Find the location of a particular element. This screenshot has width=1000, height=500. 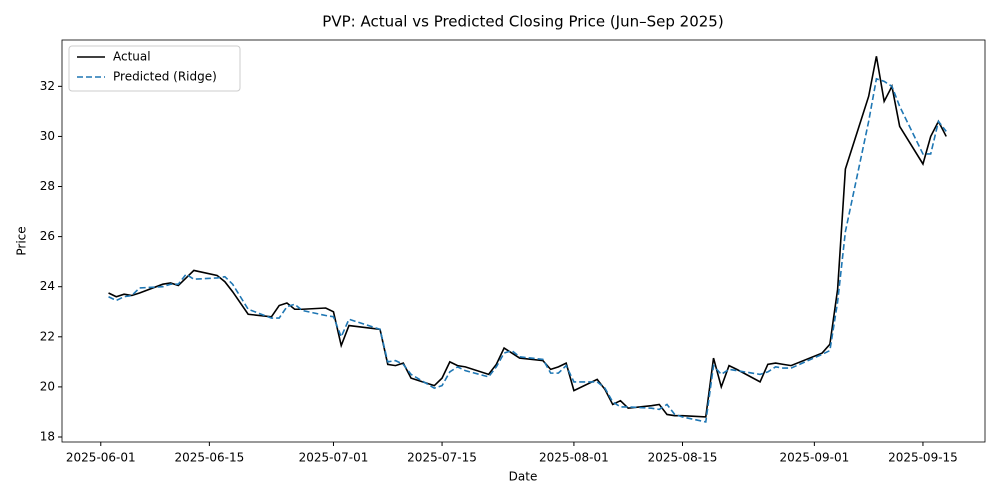

x-tick-label: 2025-07-01 is located at coordinates (334, 458).